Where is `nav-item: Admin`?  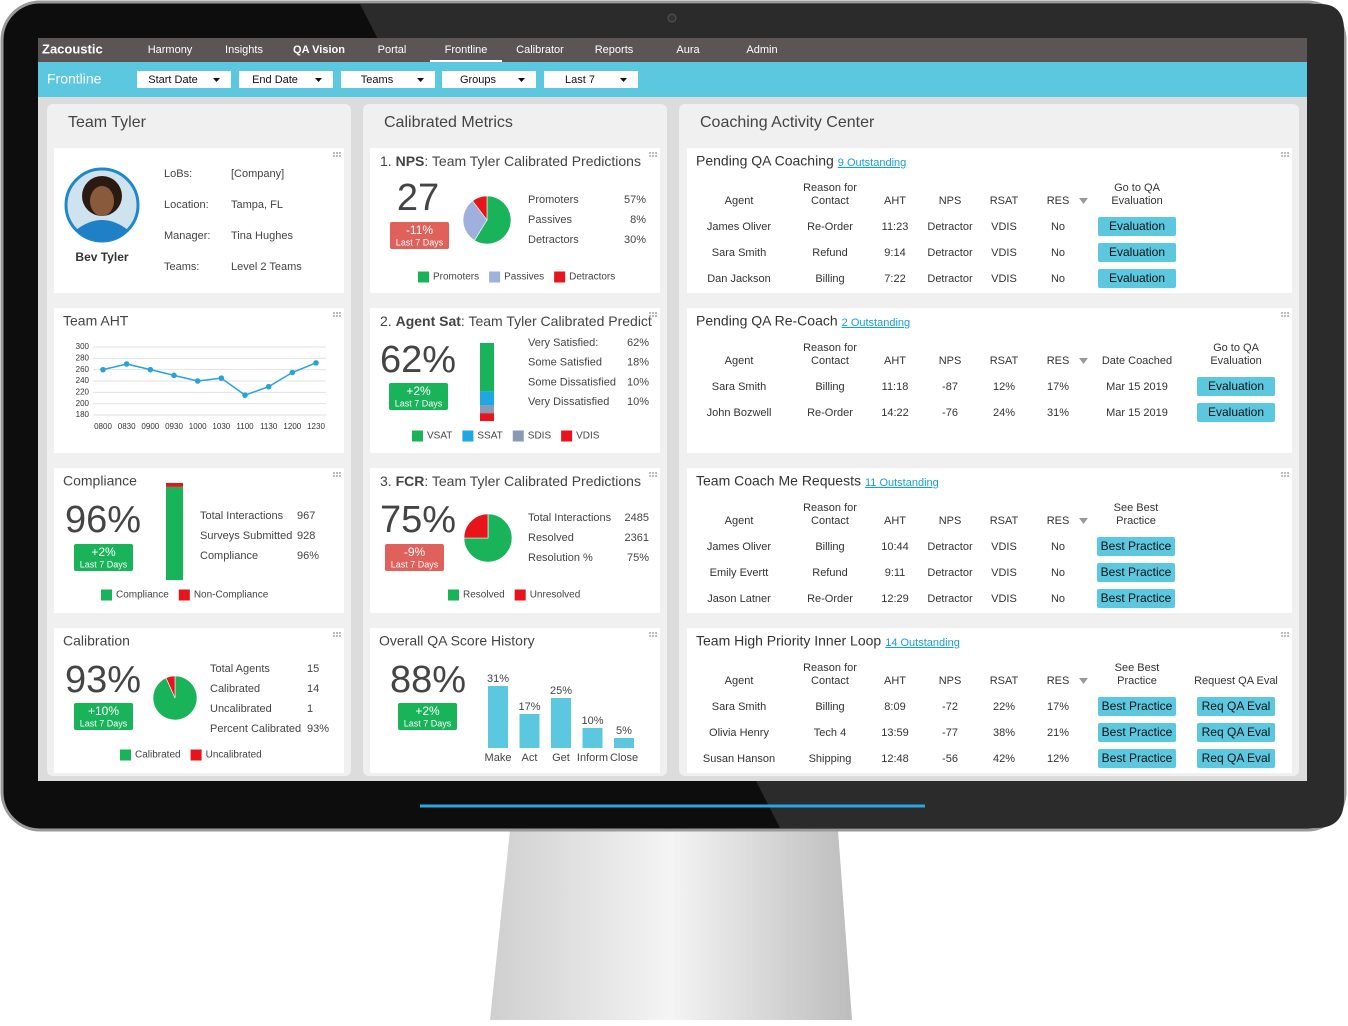 nav-item: Admin is located at coordinates (761, 50).